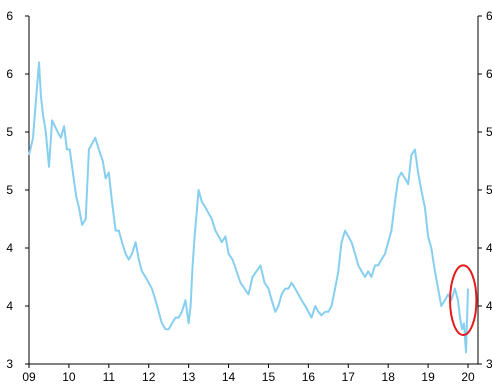  I want to click on left-y-tick-label: 3, so click(9, 364).